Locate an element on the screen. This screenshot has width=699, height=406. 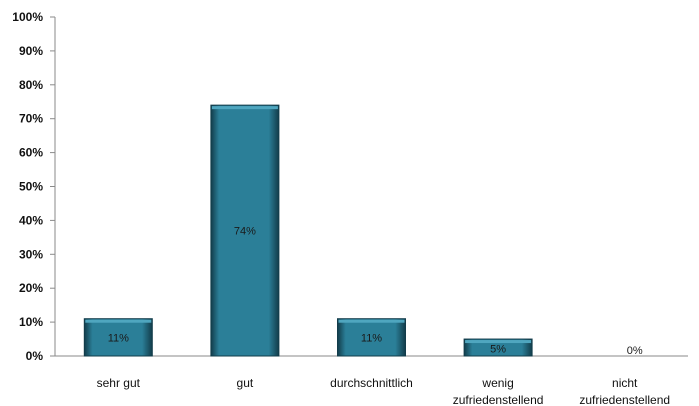
y-tick-label: 0% is located at coordinates (35, 356).